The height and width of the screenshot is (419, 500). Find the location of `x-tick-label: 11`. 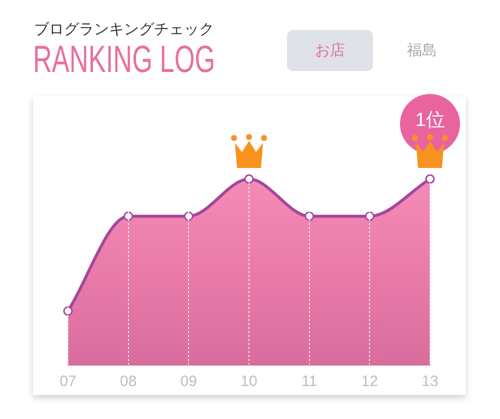

x-tick-label: 11 is located at coordinates (310, 381).